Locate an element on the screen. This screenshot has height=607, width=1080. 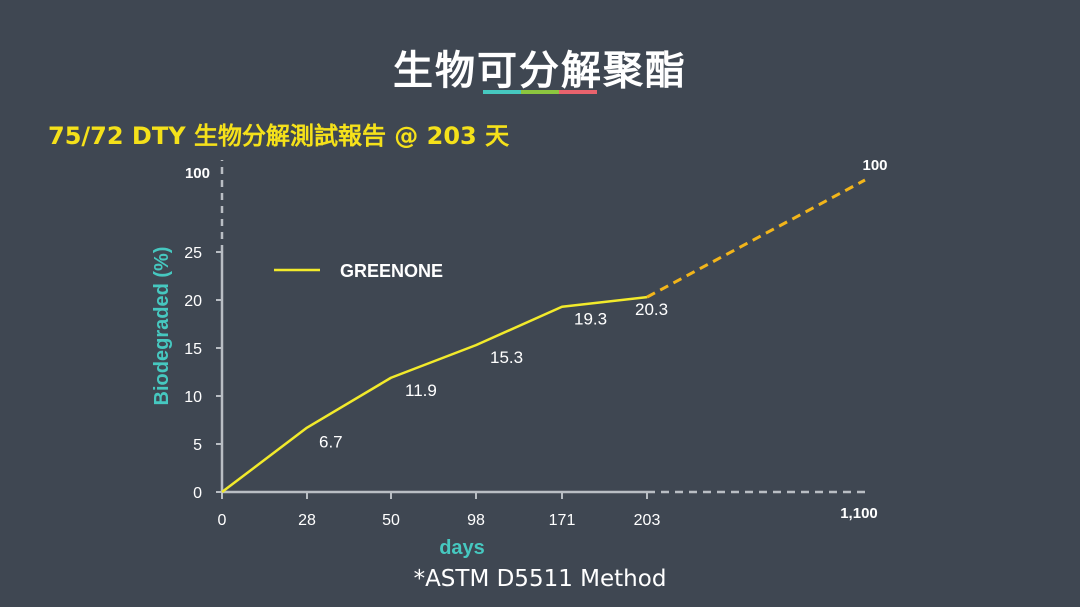
x-tick-label: 171 is located at coordinates (562, 520).